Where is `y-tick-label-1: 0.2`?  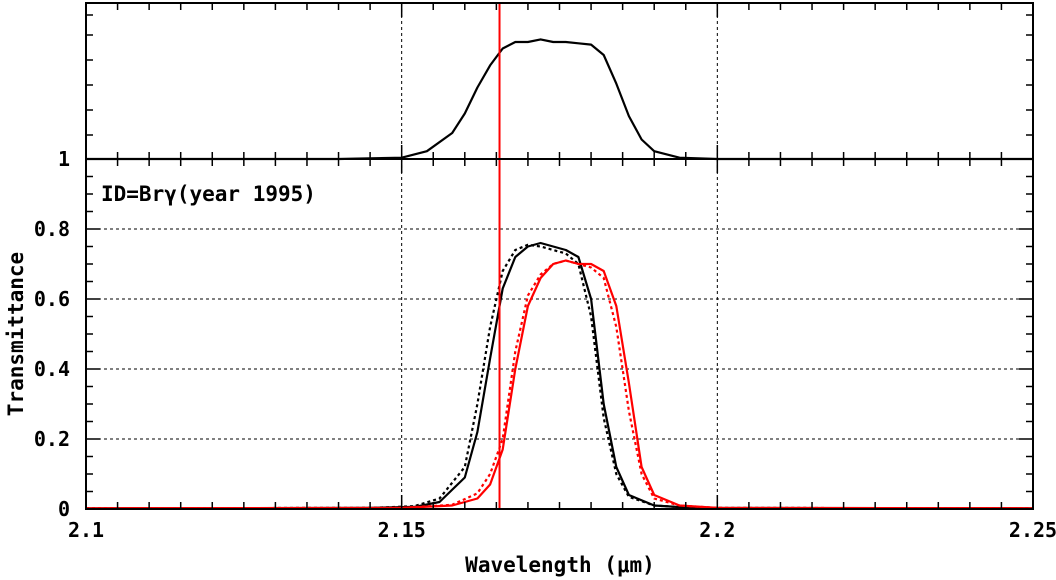 y-tick-label-1: 0.2 is located at coordinates (52, 439).